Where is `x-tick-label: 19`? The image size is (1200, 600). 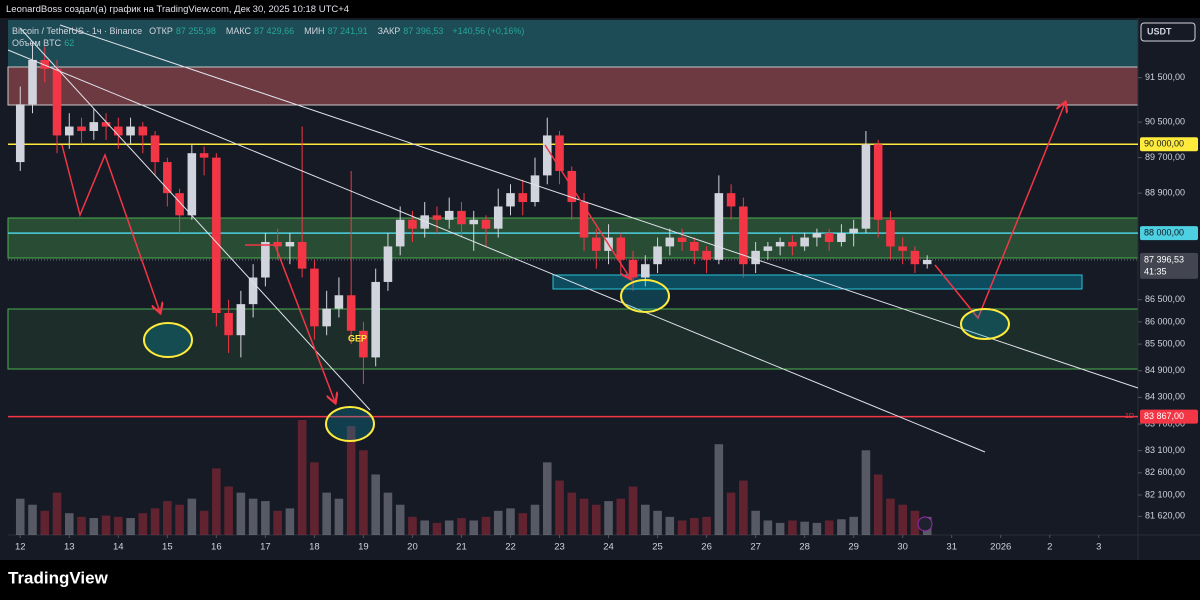 x-tick-label: 19 is located at coordinates (363, 547).